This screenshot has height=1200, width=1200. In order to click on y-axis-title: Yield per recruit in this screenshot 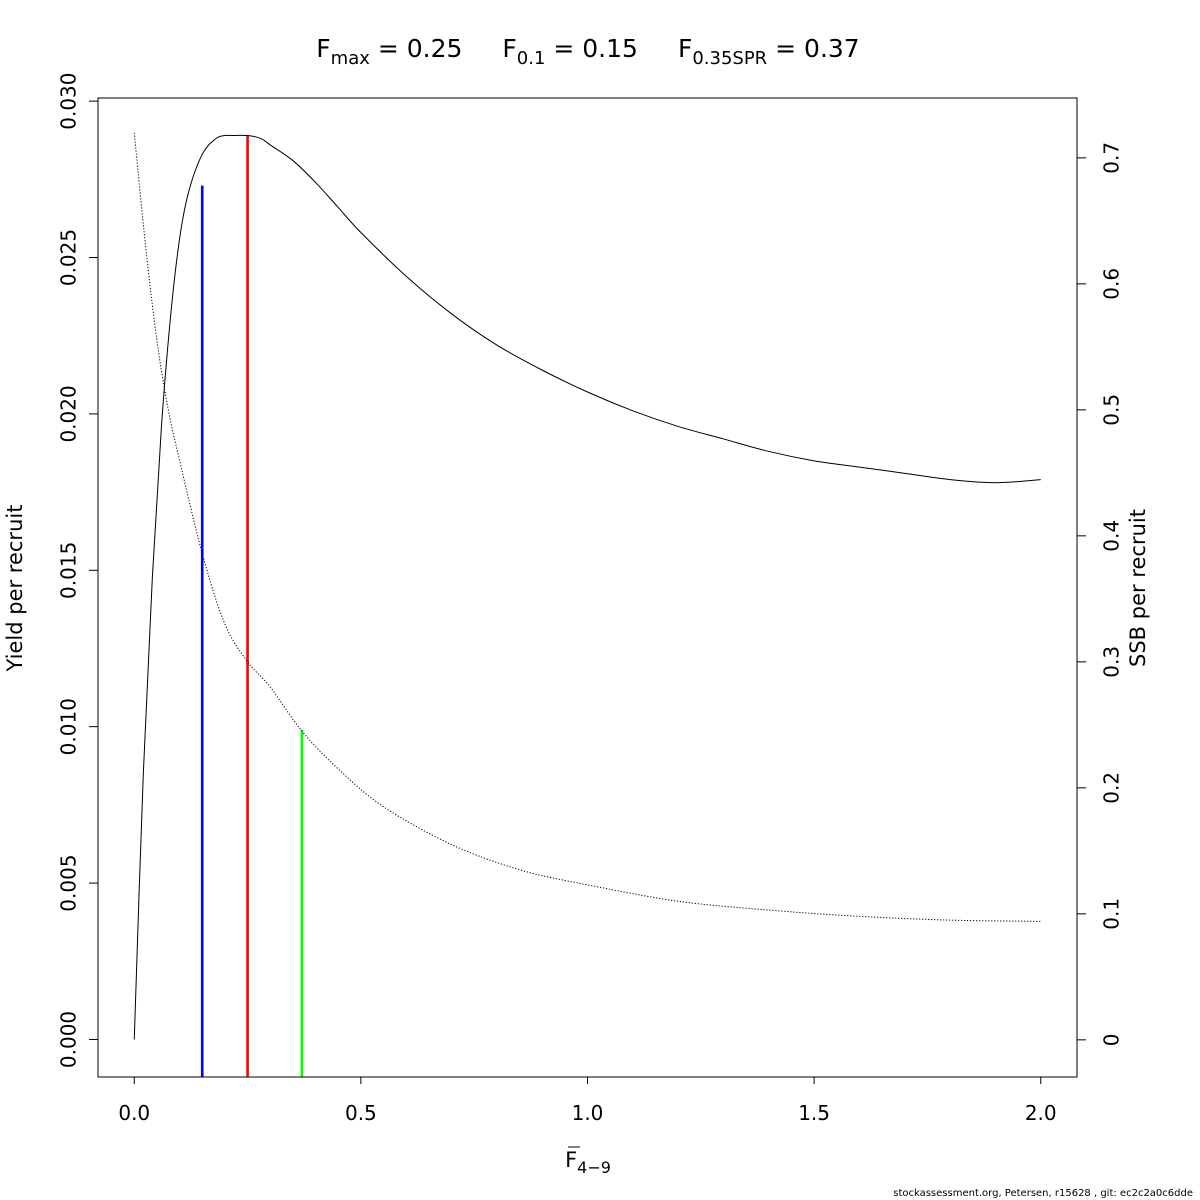, I will do `click(15, 589)`.